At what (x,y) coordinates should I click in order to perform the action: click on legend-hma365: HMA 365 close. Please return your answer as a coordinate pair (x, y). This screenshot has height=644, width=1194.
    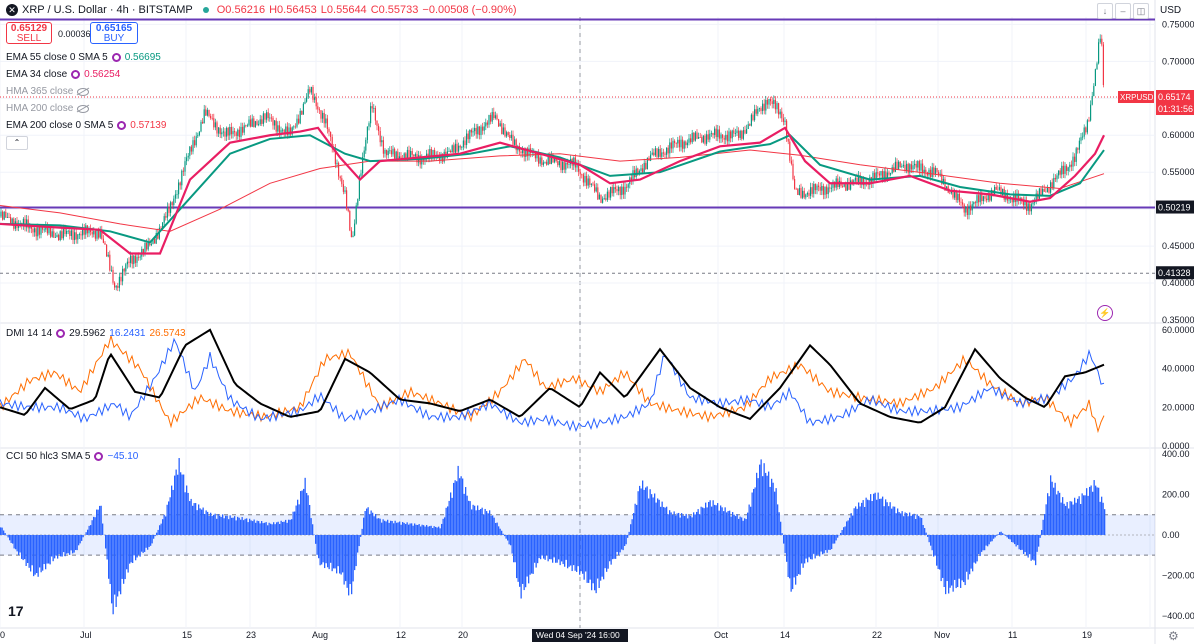
    Looking at the image, I should click on (48, 91).